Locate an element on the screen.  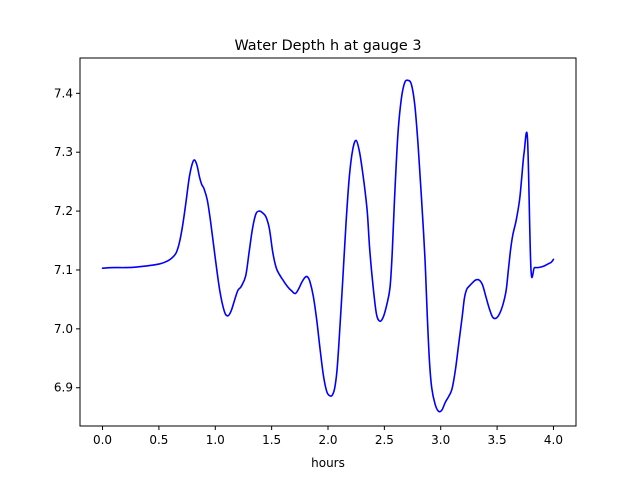
y-tick-label: 7.1 is located at coordinates (63, 270).